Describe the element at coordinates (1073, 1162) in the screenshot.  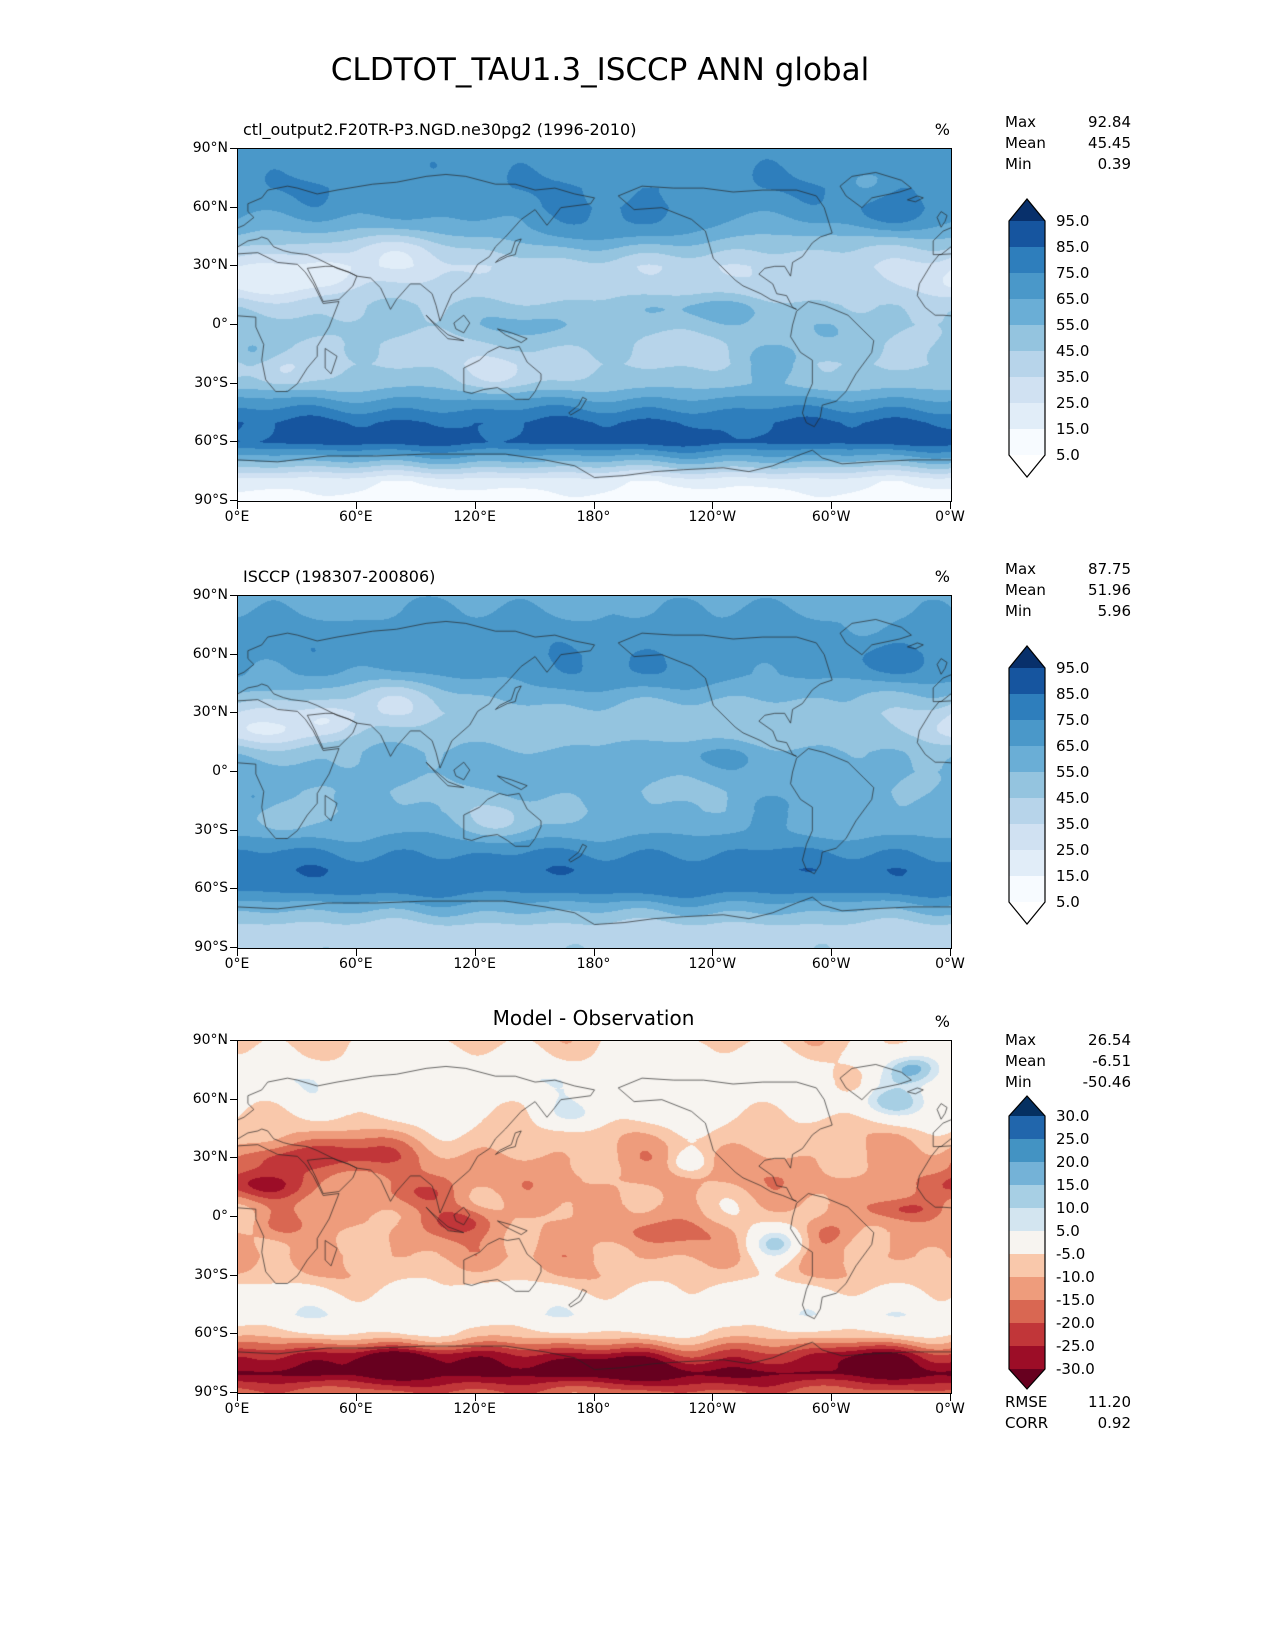
I see `colorbar-tick-label: 20.0` at that location.